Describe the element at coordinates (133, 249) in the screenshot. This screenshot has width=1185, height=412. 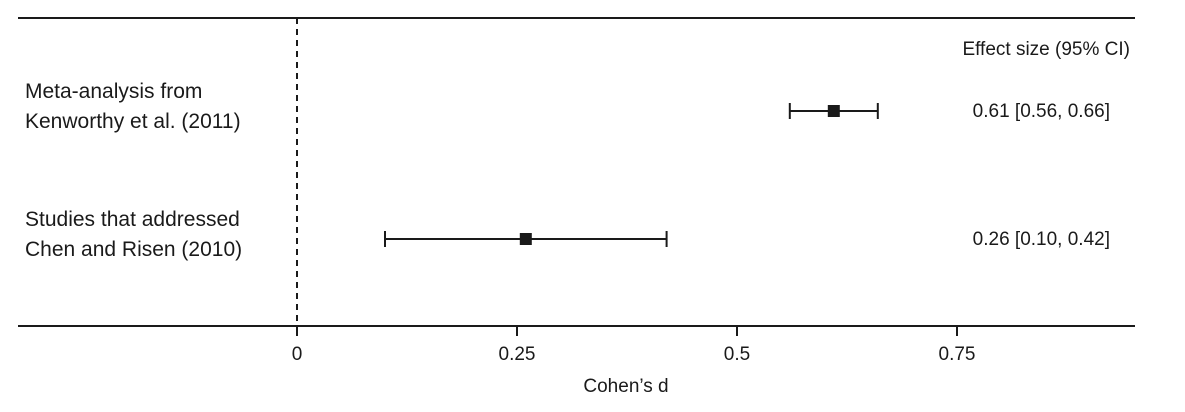
I see `study-label: Chen and Risen (2010)` at that location.